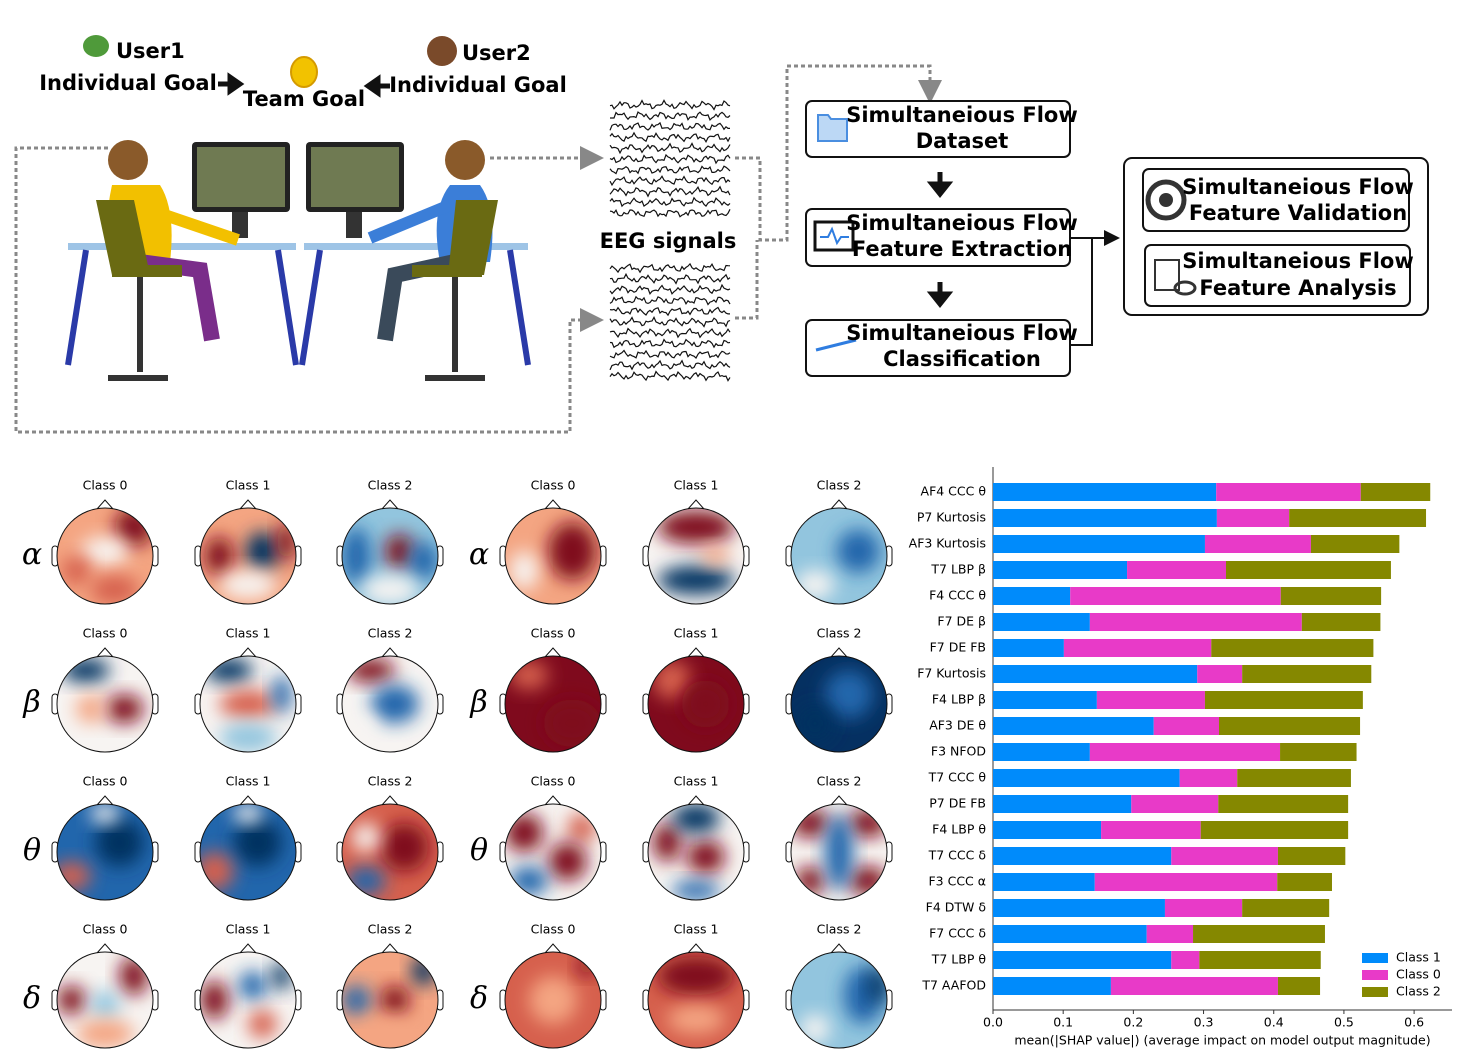 The image size is (1464, 1054). What do you see at coordinates (478, 85) in the screenshot?
I see `individual-goal-2: Individual Goal` at bounding box center [478, 85].